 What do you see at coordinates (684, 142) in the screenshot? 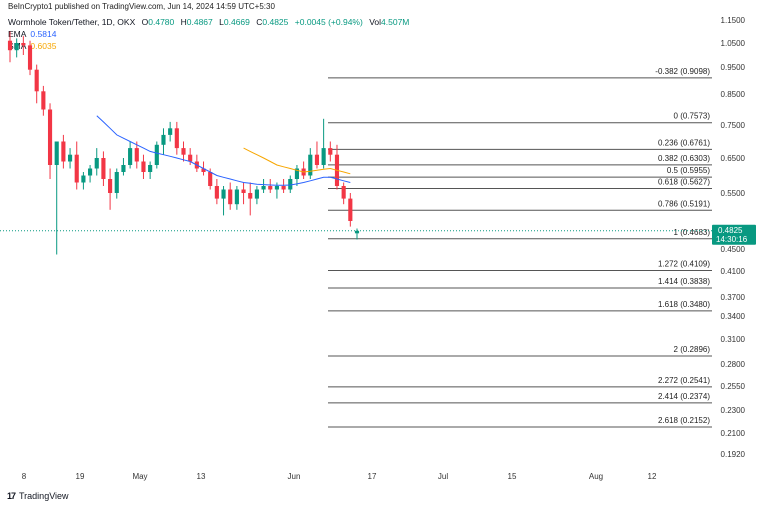
I see `fib-level-label: 0.236 (0.6761)` at bounding box center [684, 142].